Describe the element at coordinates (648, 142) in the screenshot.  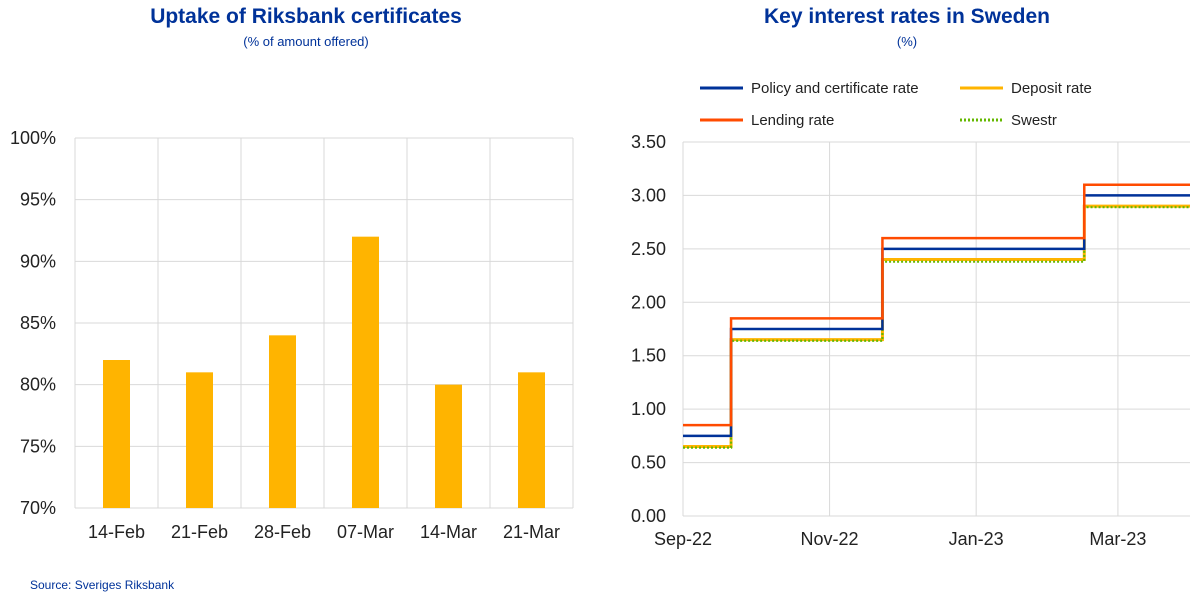
I see `y-tick-label: 3.50` at that location.